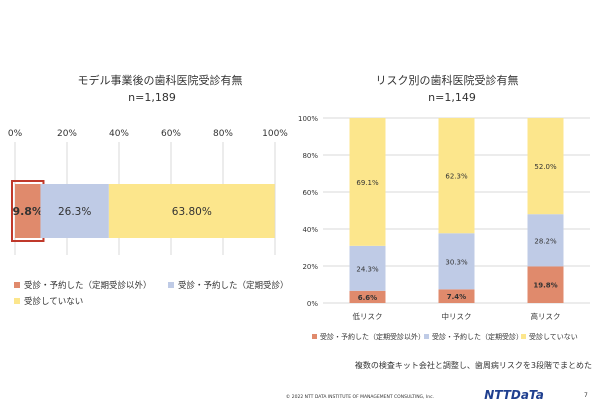 The width and height of the screenshot is (600, 416). I want to click on category-label: 低リスク, so click(368, 316).